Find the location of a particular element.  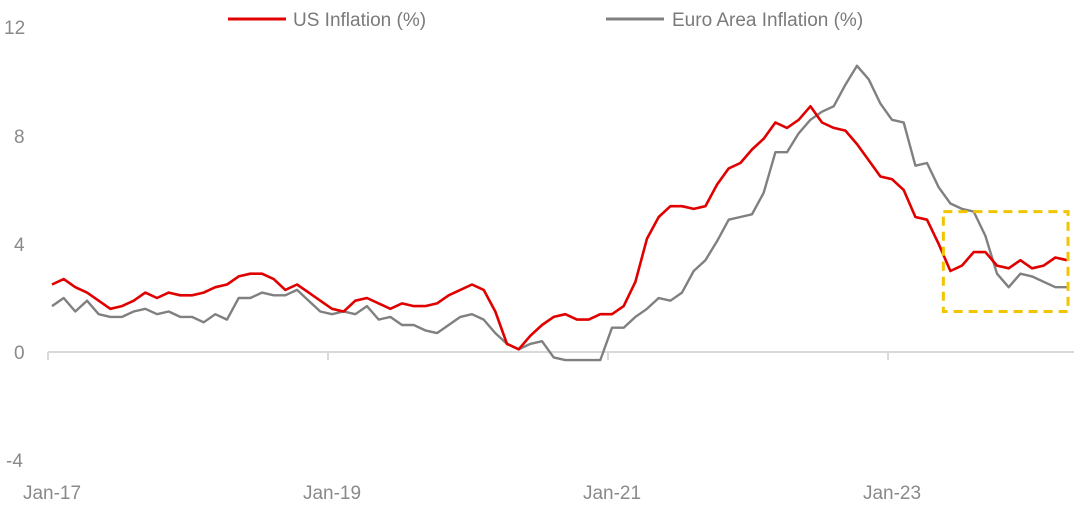

y-axis-ticks: 12 8 4 0 -4 is located at coordinates (14, 245).